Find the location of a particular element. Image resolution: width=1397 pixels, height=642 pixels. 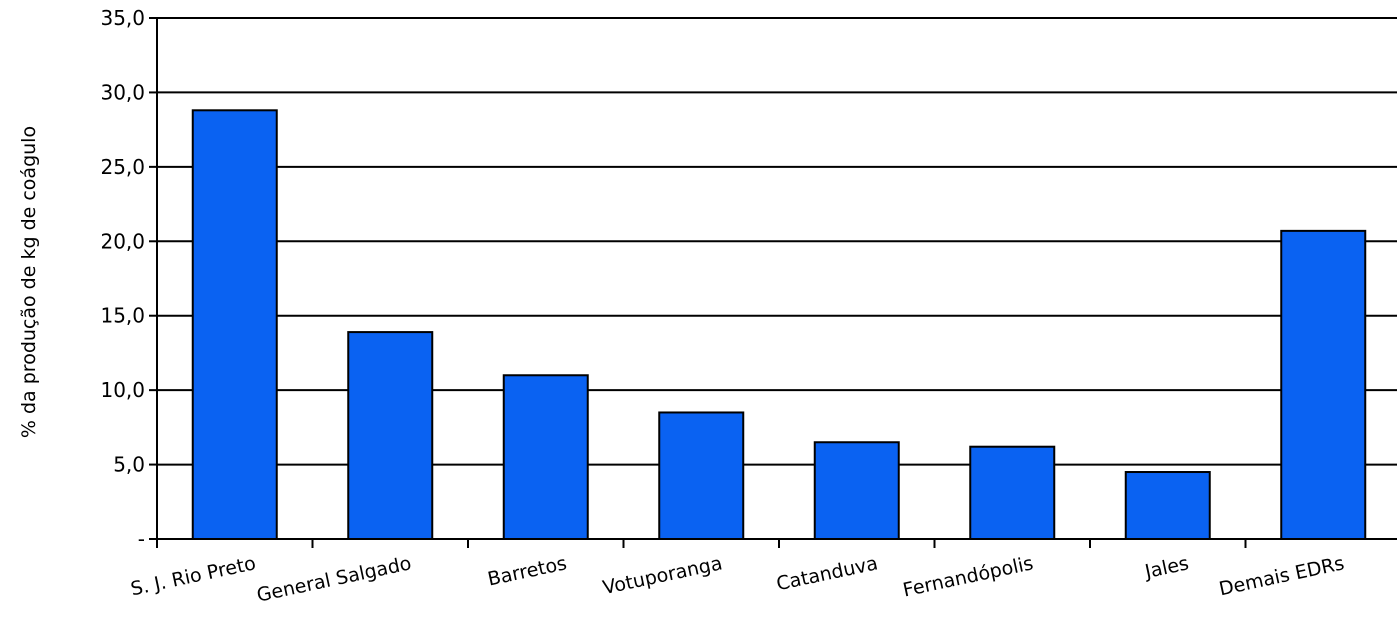

y-tick-label: 35,0 is located at coordinates (122, 18).